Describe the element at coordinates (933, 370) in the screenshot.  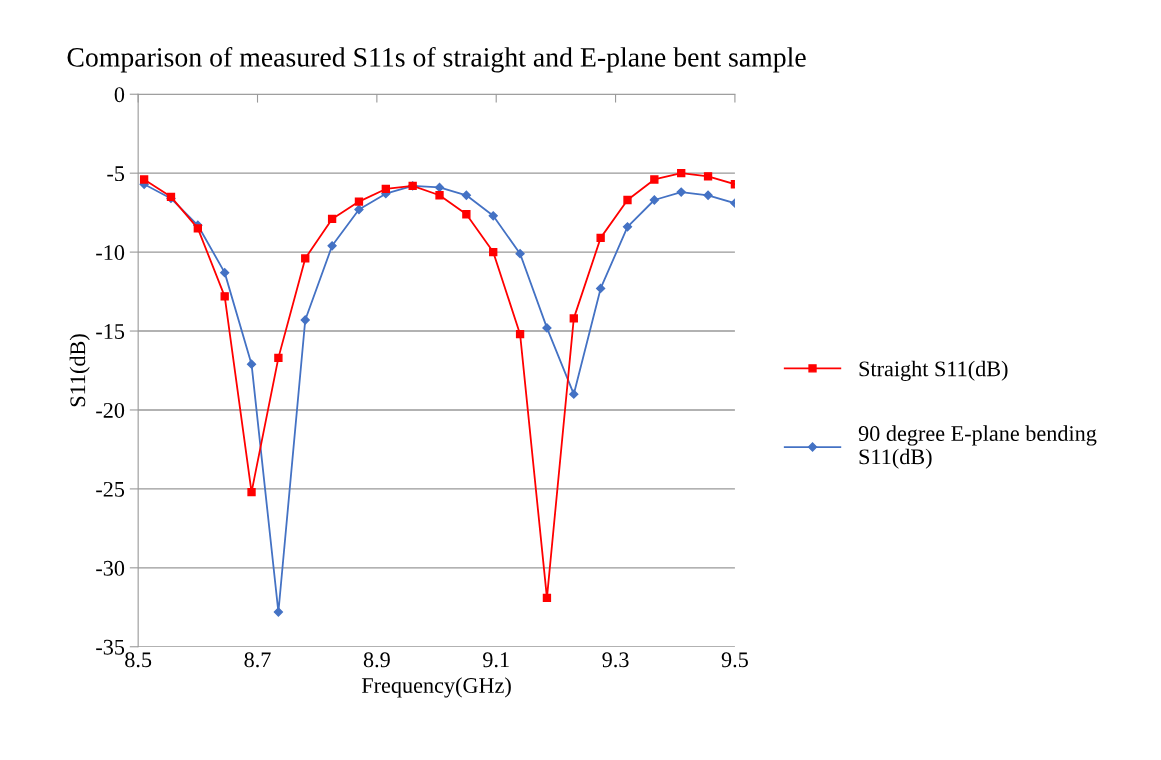
I see `legend-label: Straight S11(dB)` at that location.